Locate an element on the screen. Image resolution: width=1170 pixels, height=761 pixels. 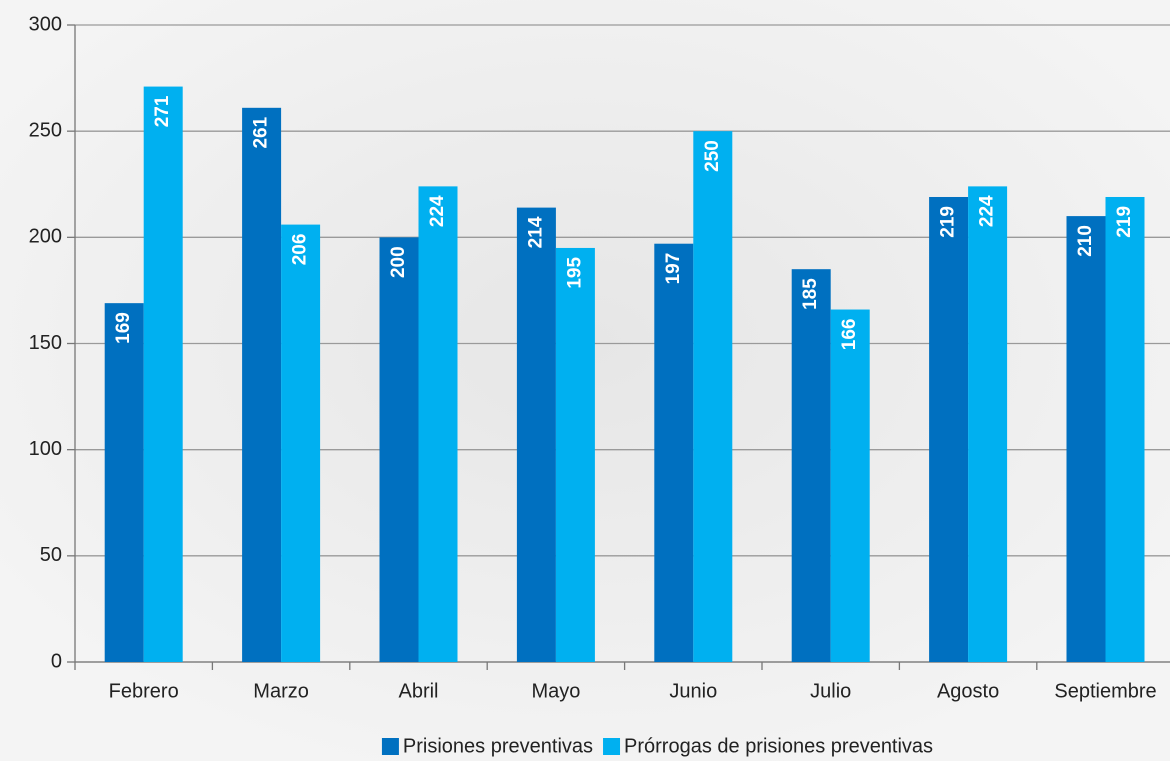
data-label: 185 is located at coordinates (810, 294).